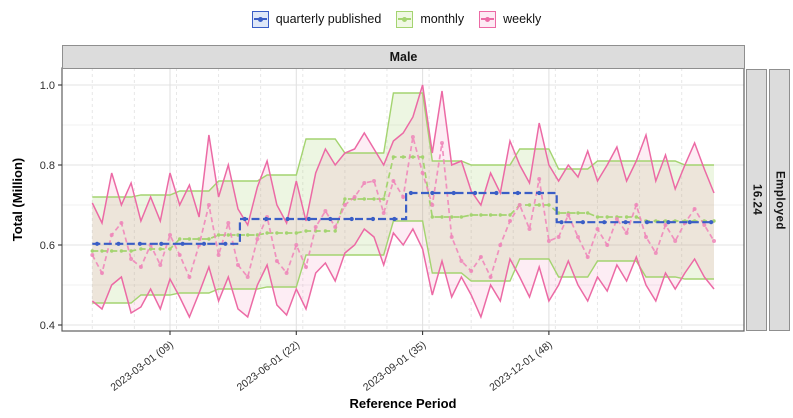 Image resolution: width=793 pixels, height=418 pixels. What do you see at coordinates (47, 86) in the screenshot?
I see `y-tick-label: 1.0` at bounding box center [47, 86].